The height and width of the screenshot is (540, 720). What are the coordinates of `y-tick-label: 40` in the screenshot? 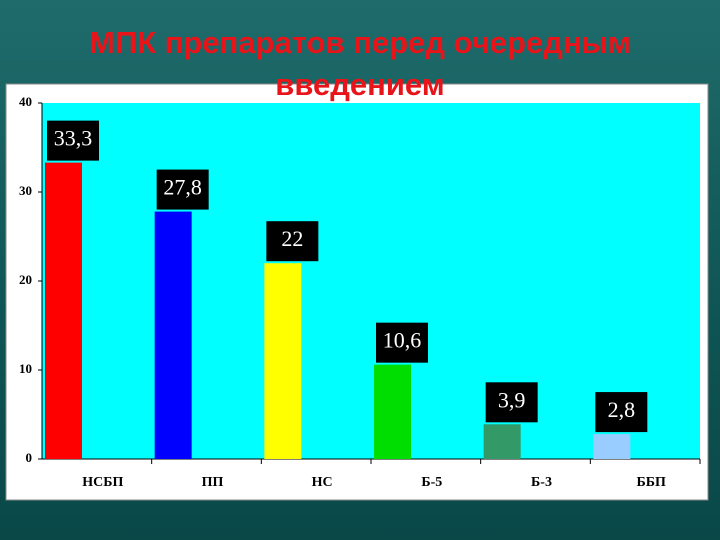 It's located at (25, 101).